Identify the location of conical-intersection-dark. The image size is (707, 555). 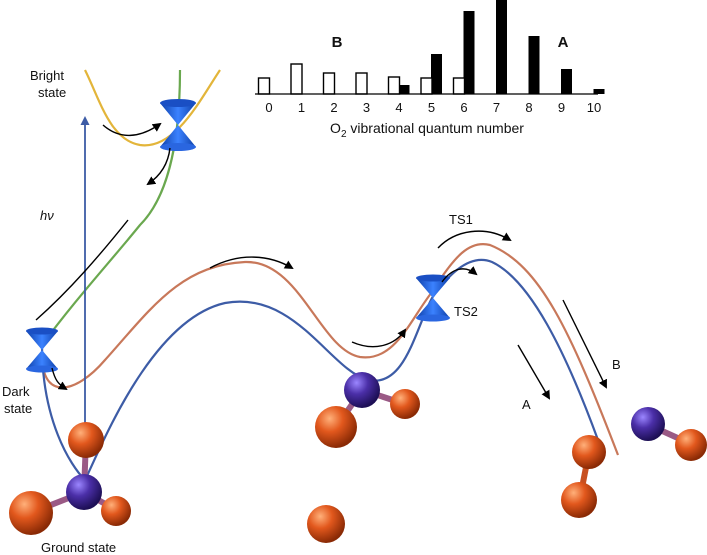
(42, 350).